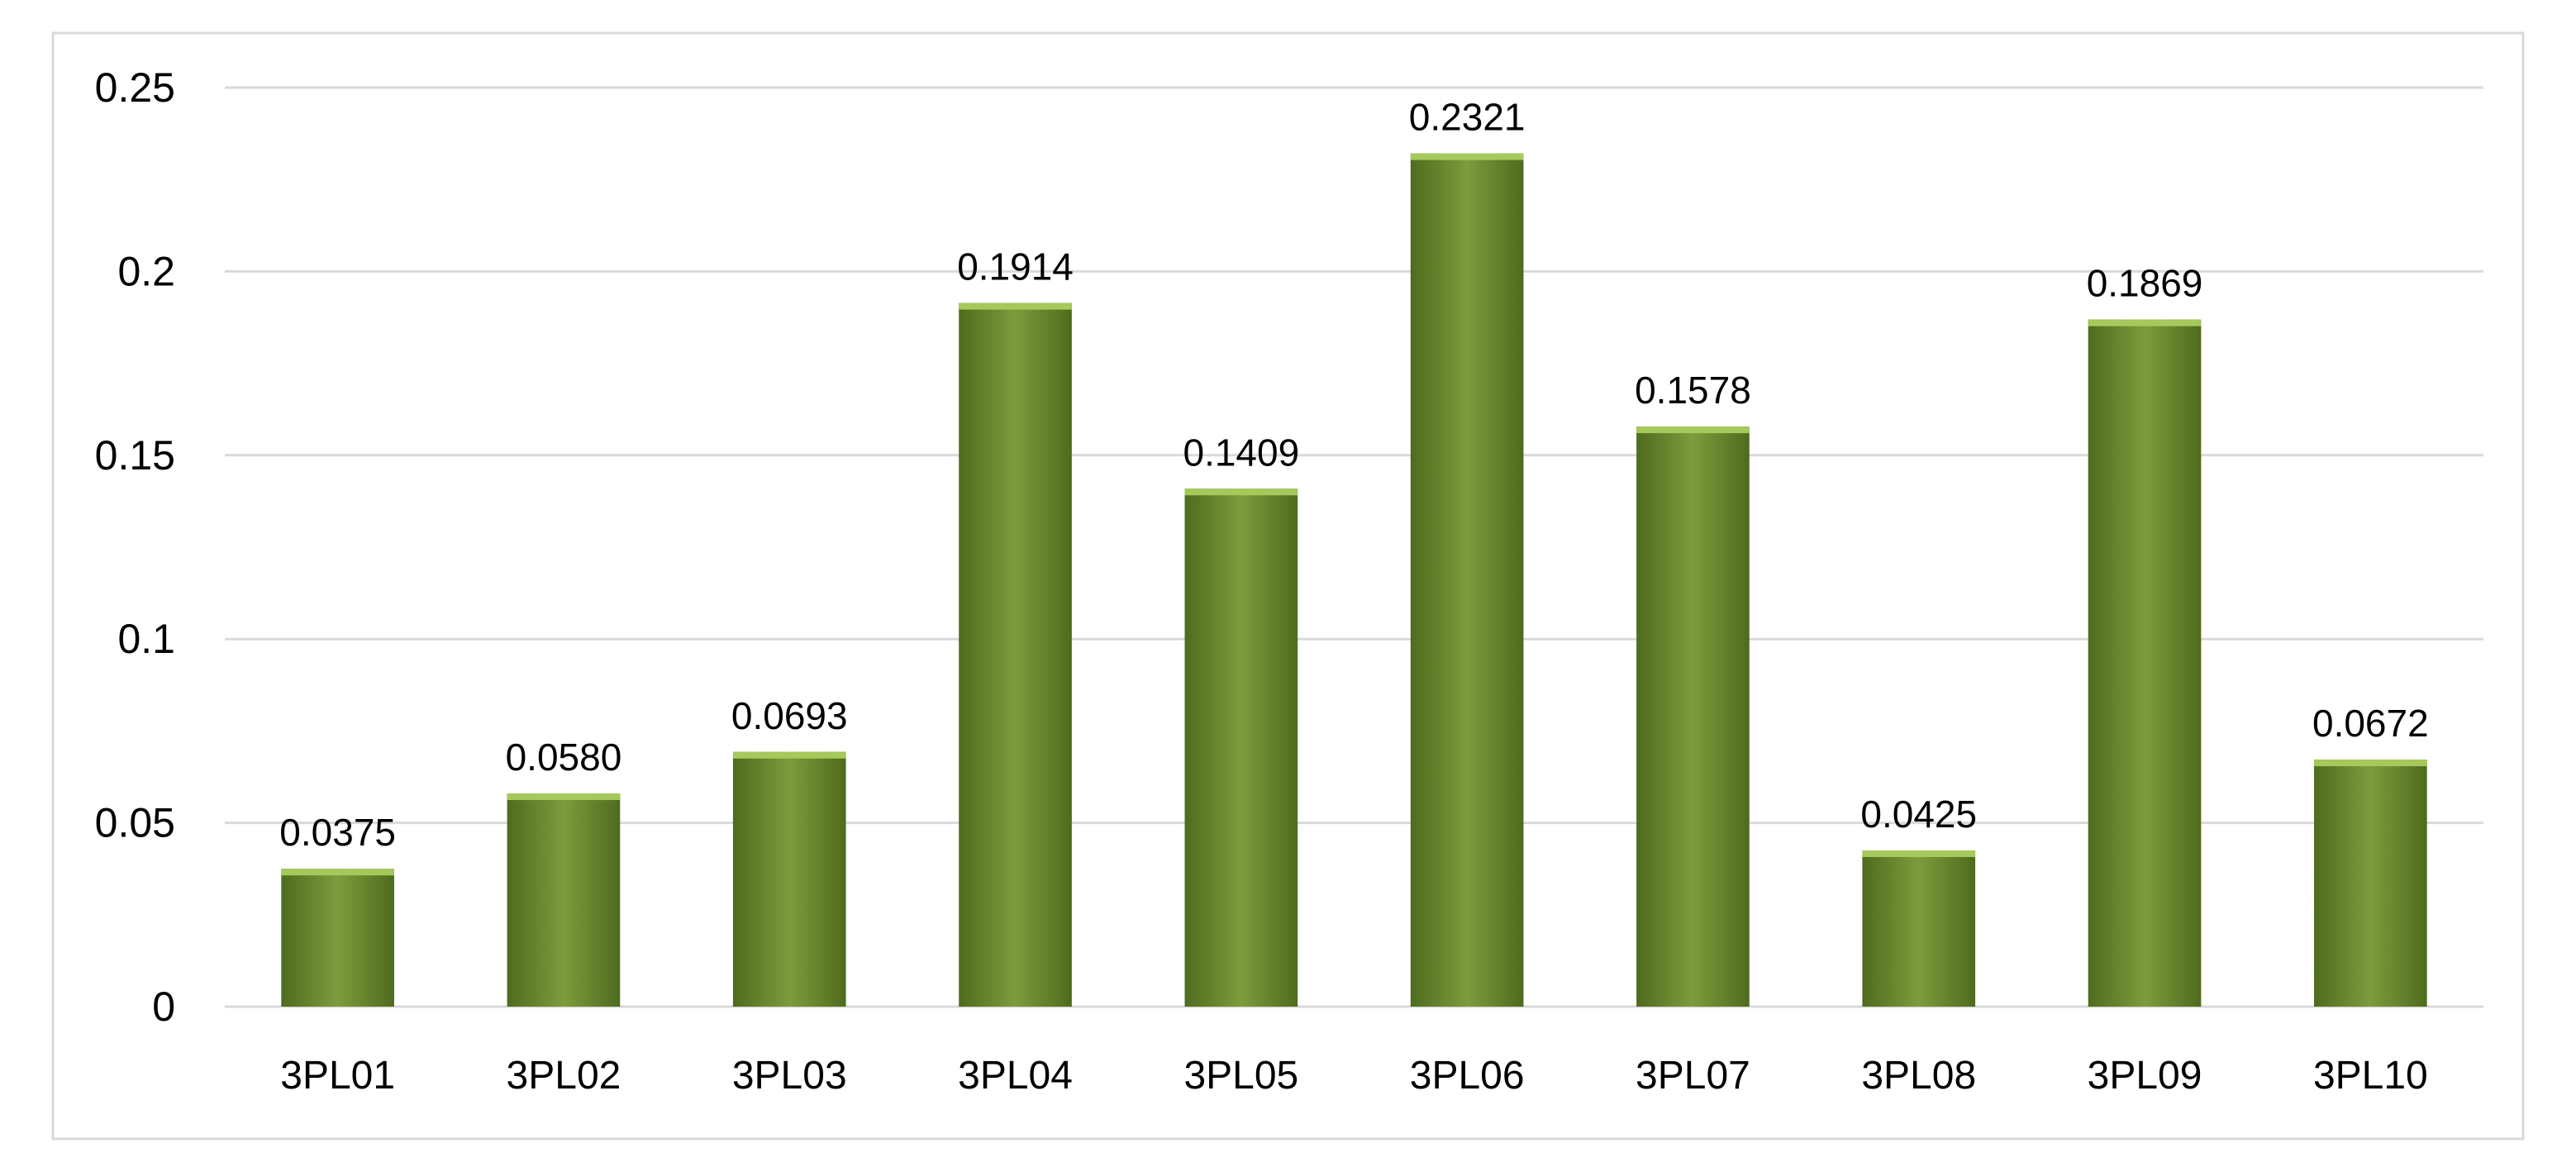  I want to click on y-tick-label: 0.15, so click(135, 455).